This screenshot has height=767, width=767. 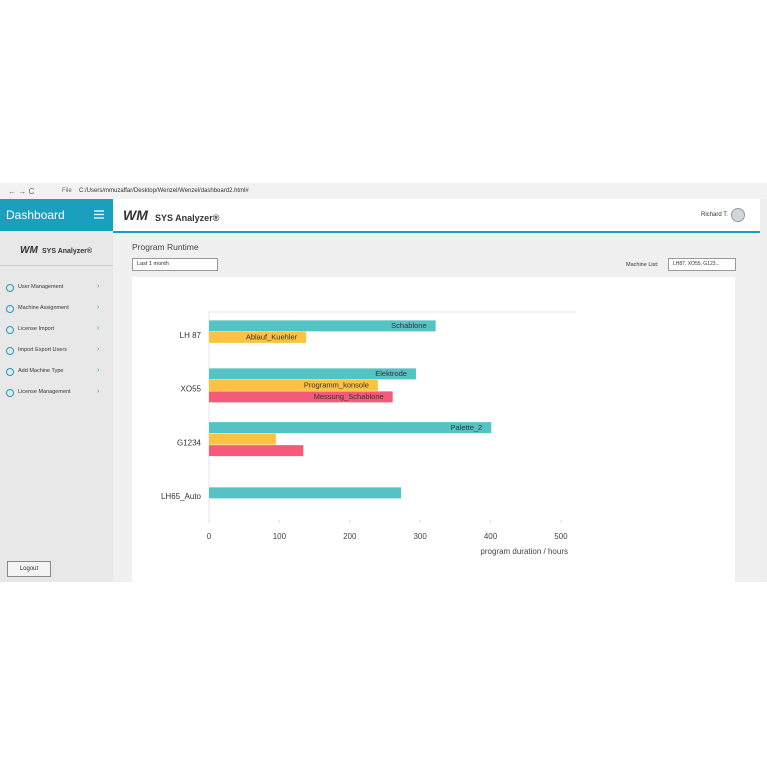 I want to click on bar-label: Ablauf_Kuehler, so click(x=272, y=337).